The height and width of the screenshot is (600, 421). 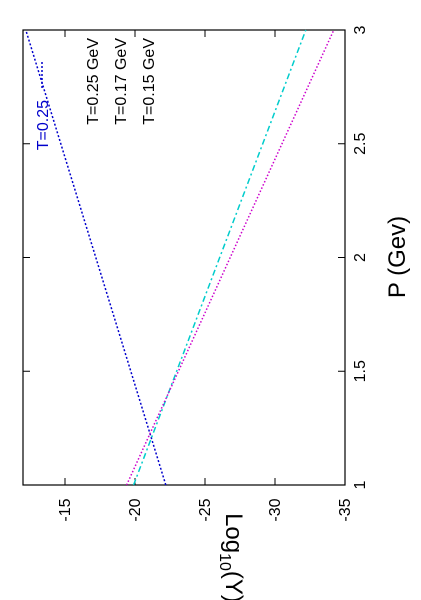 I want to click on x-tick-label: 1.5, so click(x=360, y=371).